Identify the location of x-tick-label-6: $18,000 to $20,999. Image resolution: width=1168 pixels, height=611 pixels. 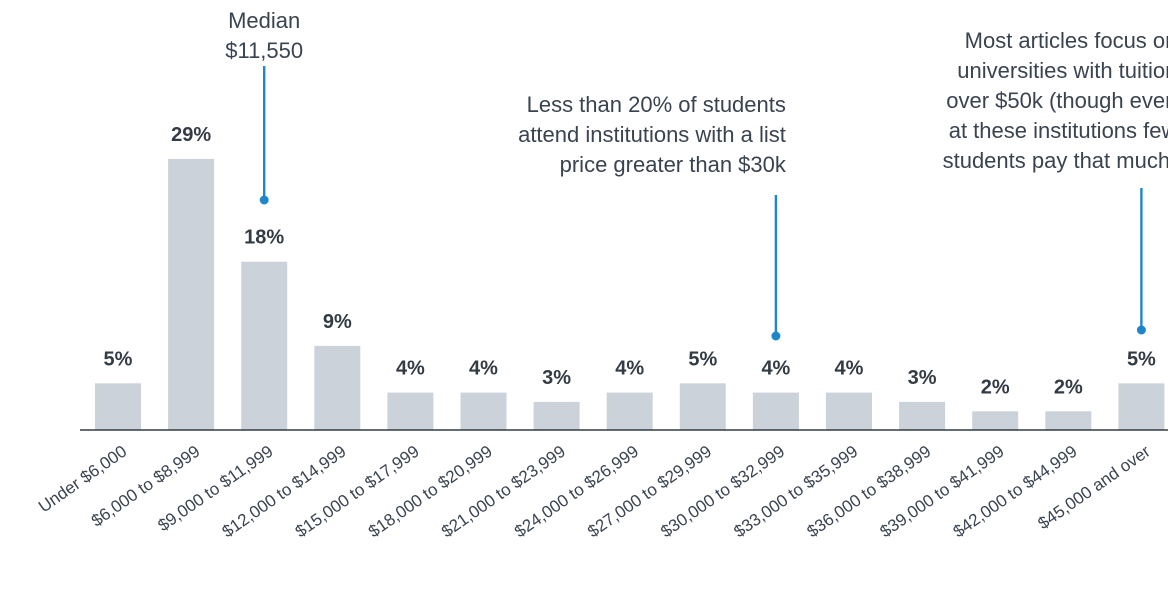
(430, 492).